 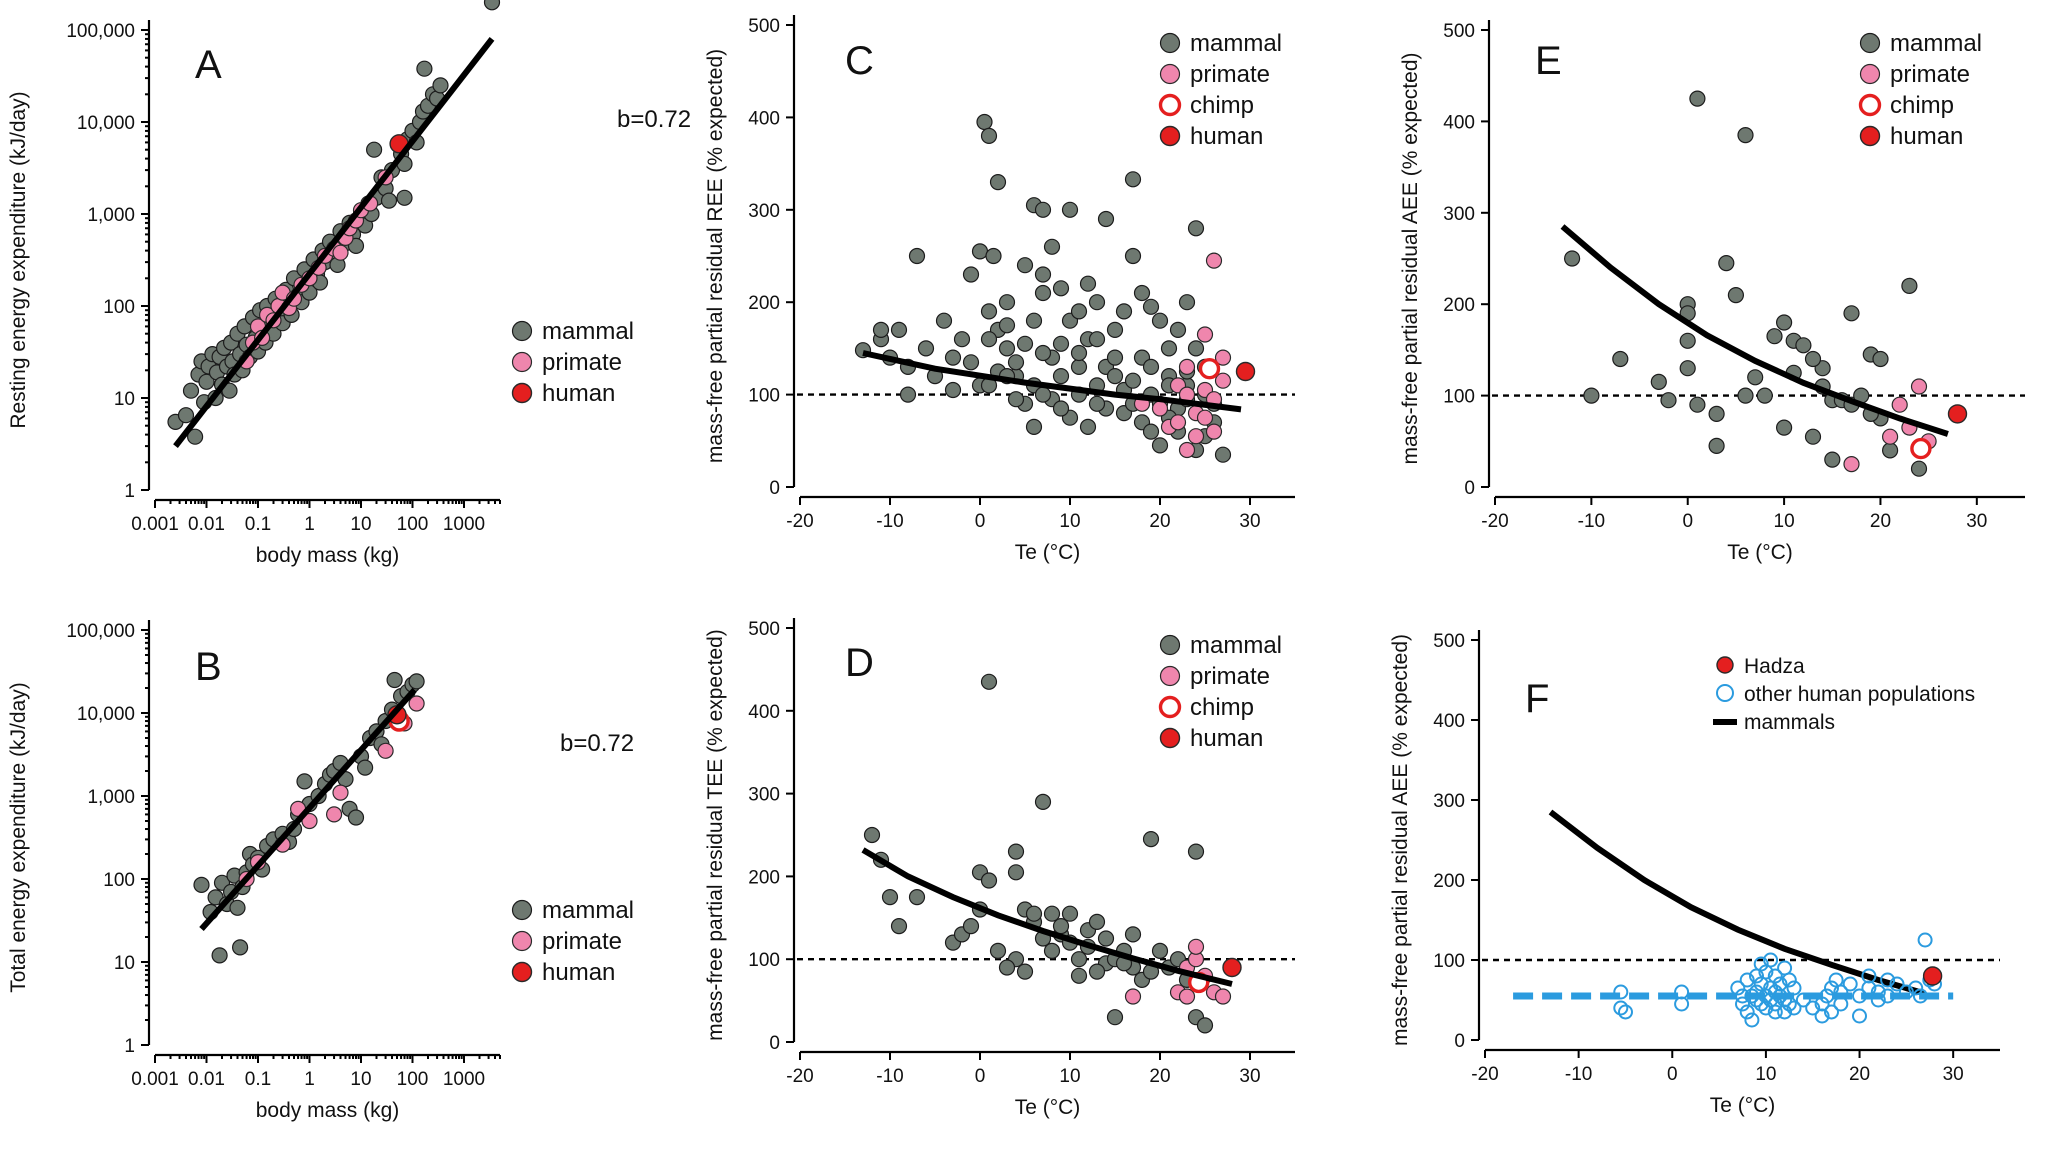 What do you see at coordinates (1170, 676) in the screenshot?
I see `legend-primate-marker` at bounding box center [1170, 676].